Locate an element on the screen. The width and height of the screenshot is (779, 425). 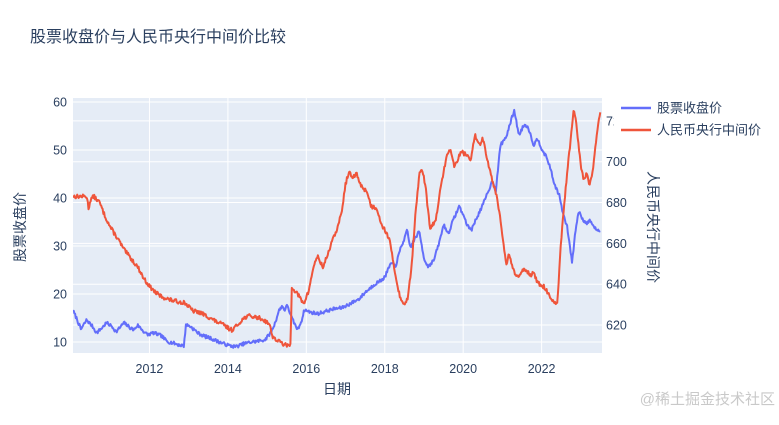
y-left-tick-label: 50 is located at coordinates (60, 150).